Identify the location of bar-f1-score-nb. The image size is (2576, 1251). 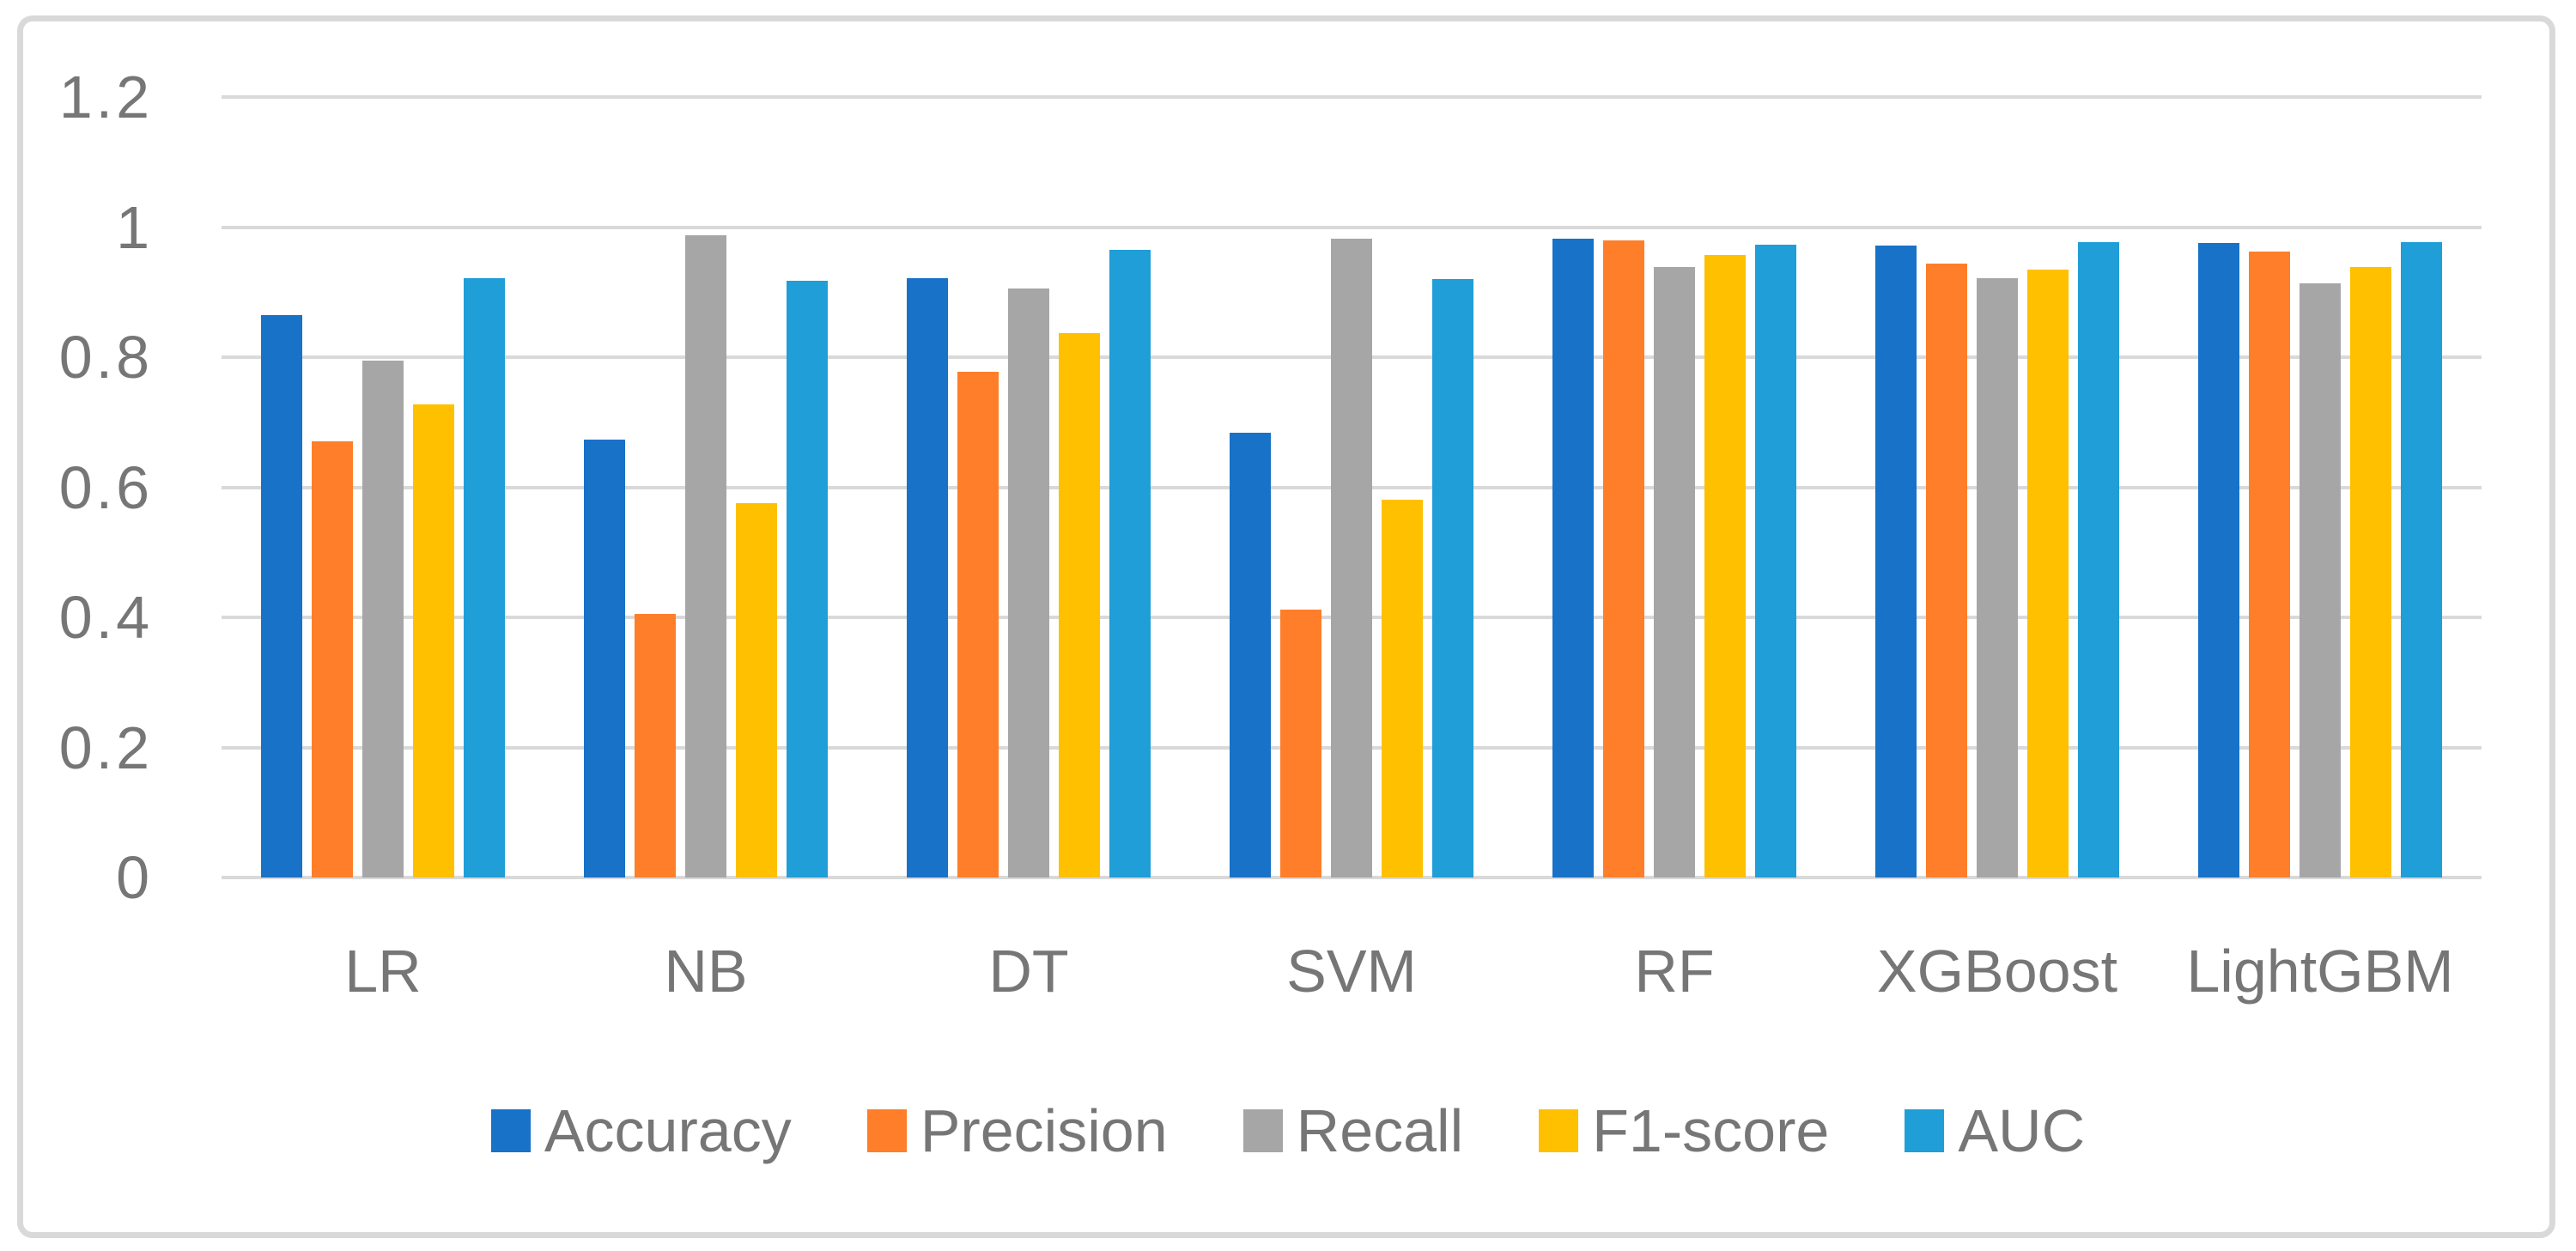
(757, 690).